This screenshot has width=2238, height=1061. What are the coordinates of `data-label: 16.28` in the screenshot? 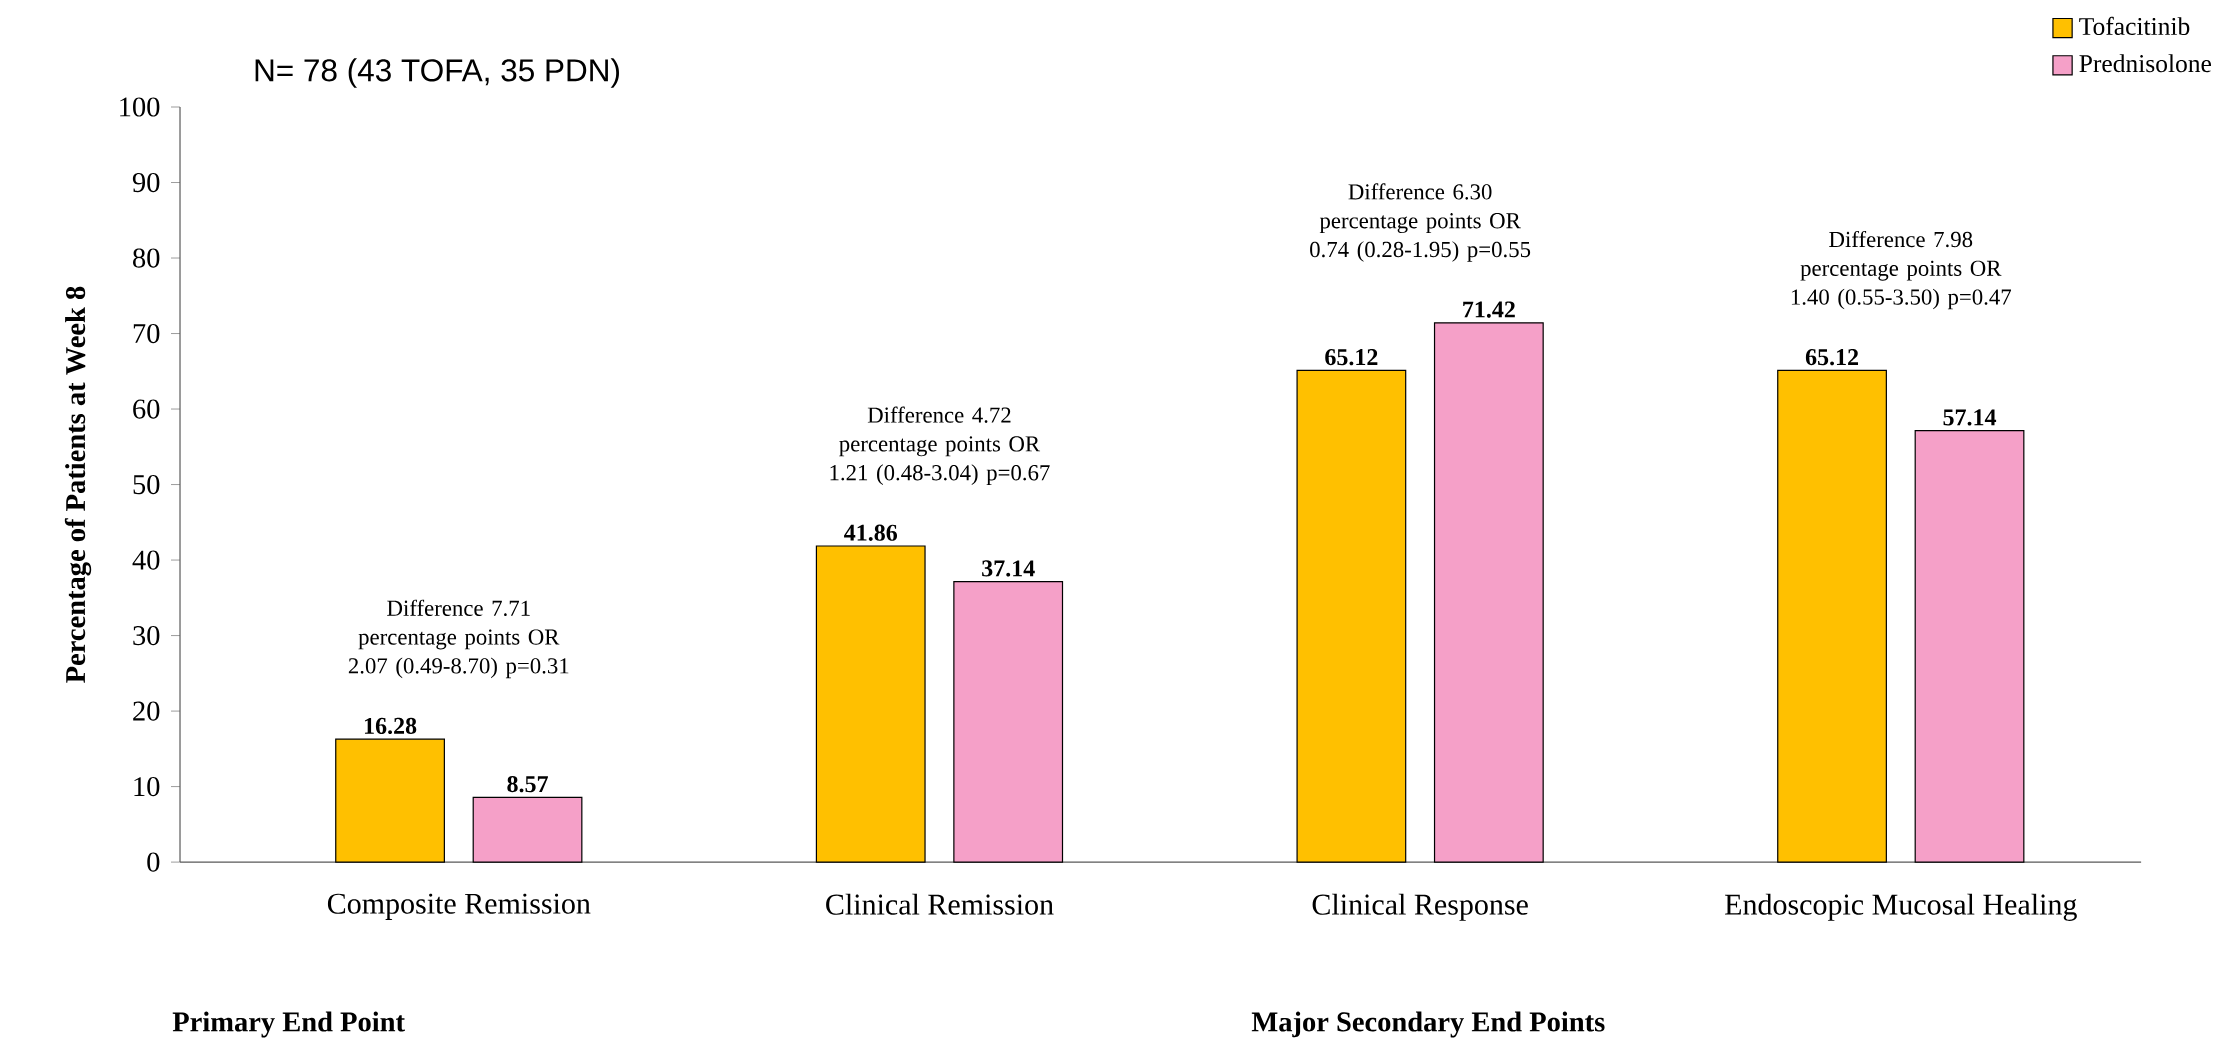 It's located at (390, 726).